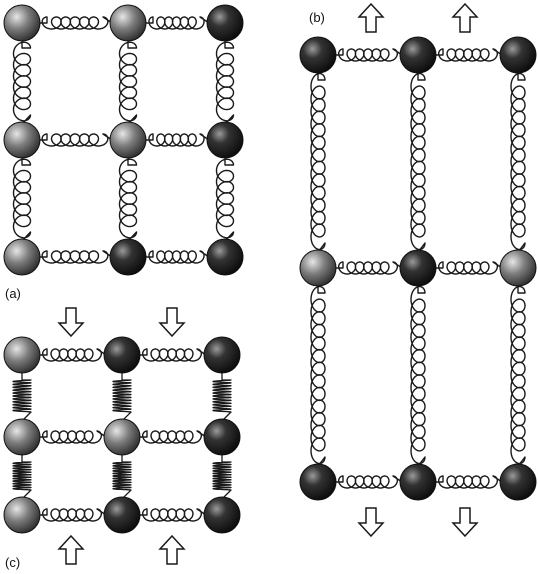 Image resolution: width=538 pixels, height=574 pixels. What do you see at coordinates (518, 268) in the screenshot?
I see `panel-b-ball-r1-c2` at bounding box center [518, 268].